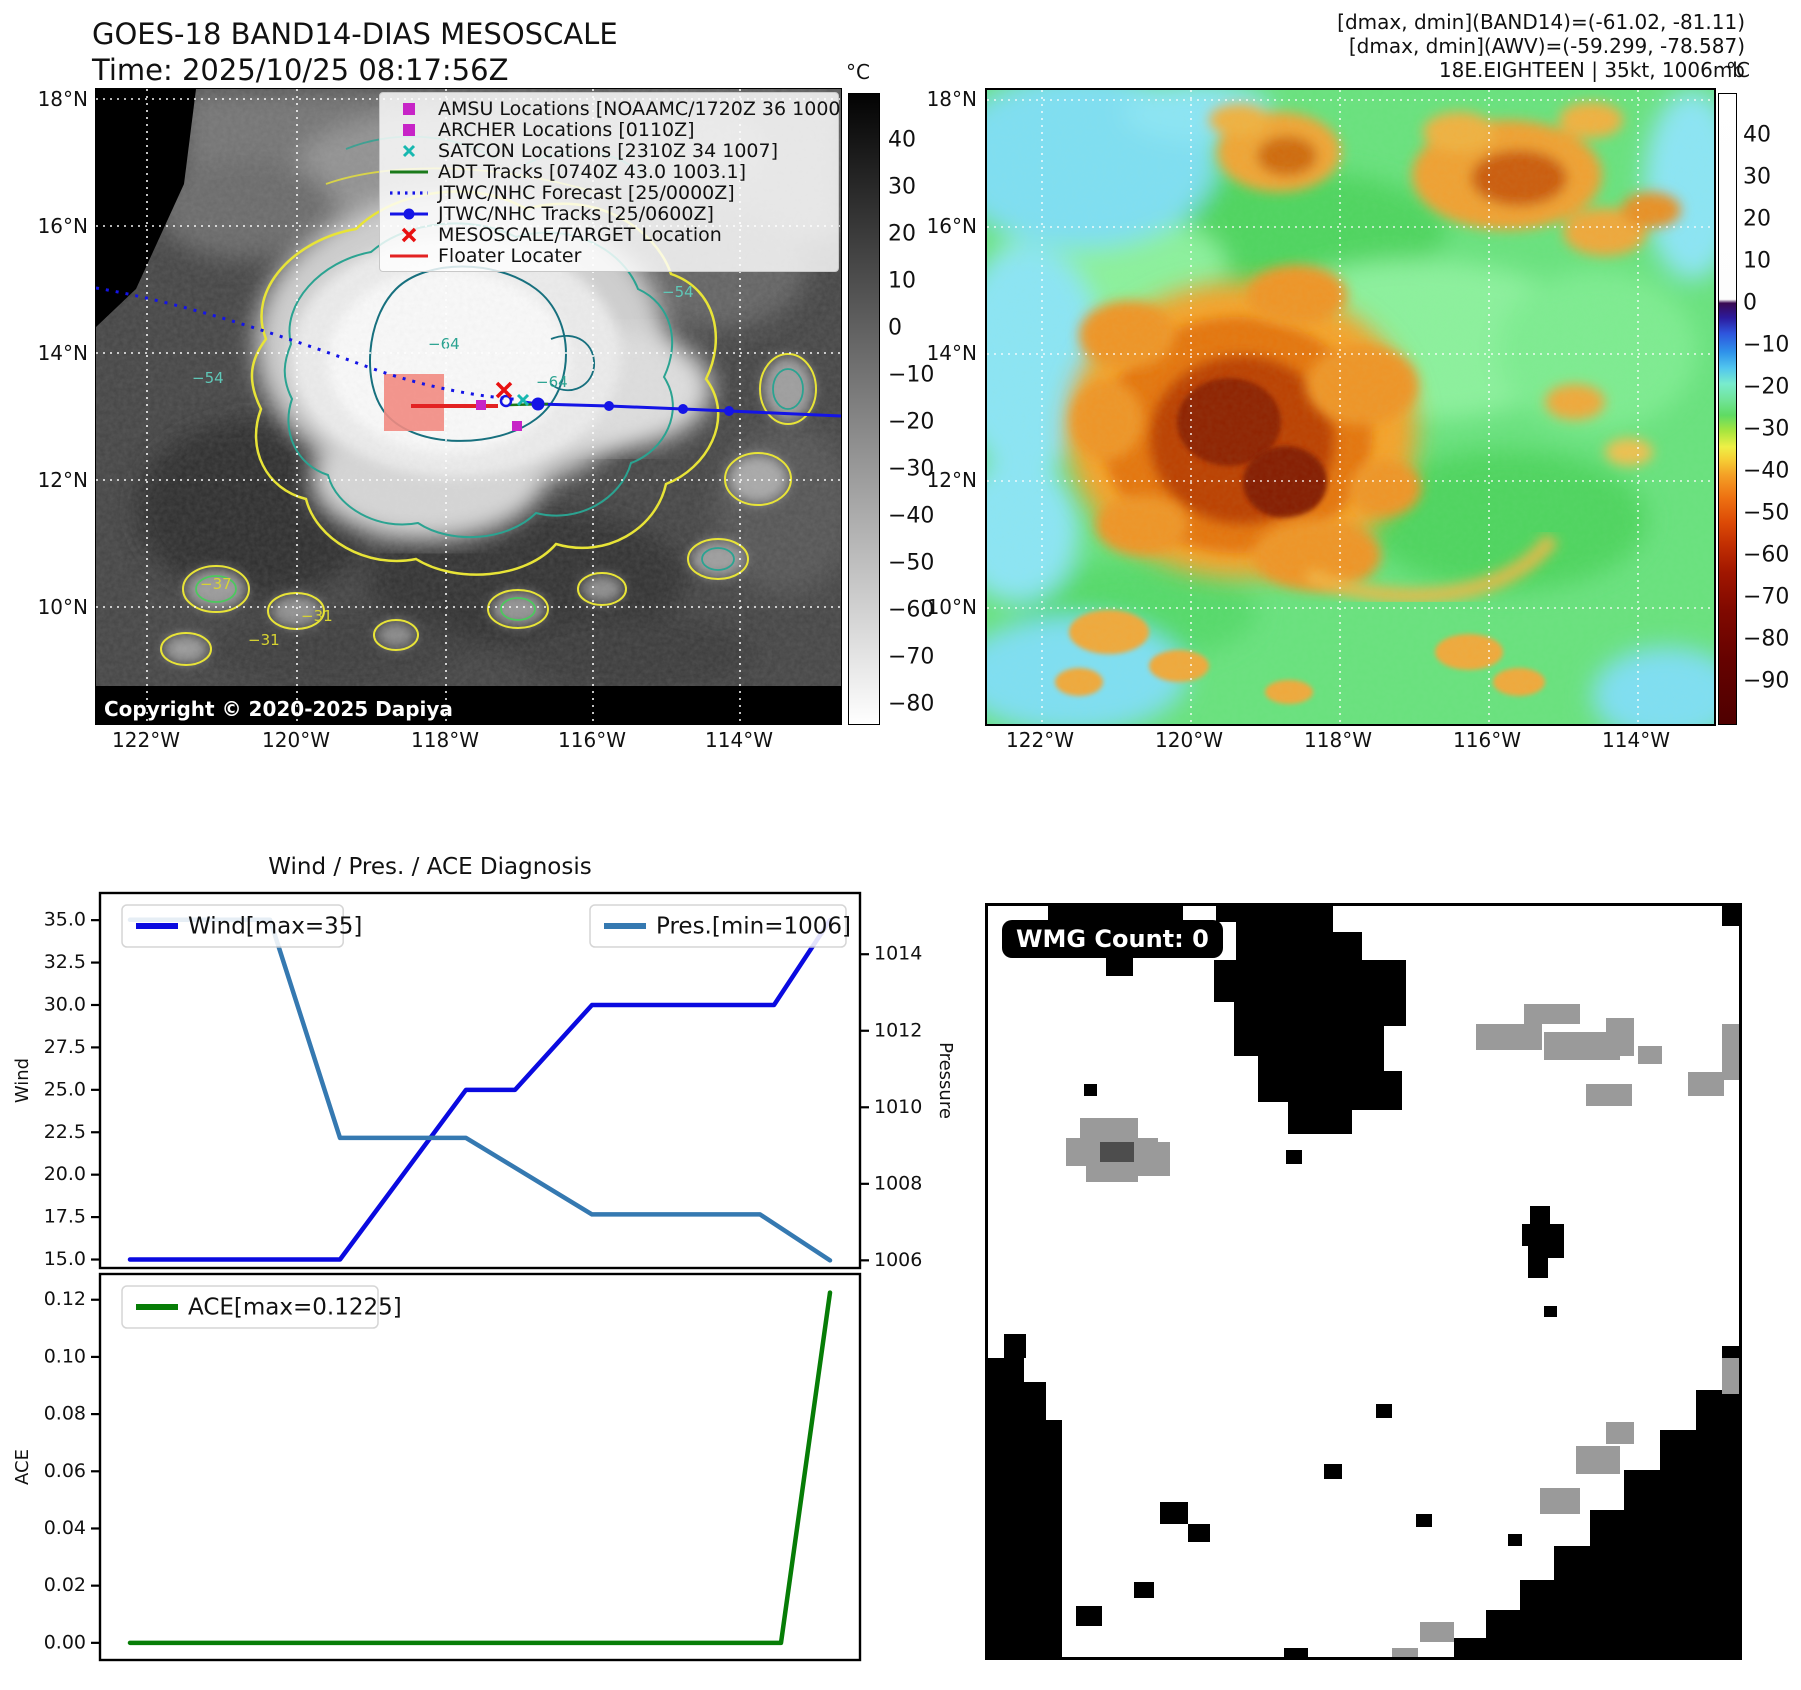 This screenshot has height=1690, width=1801. What do you see at coordinates (898, 954) in the screenshot?
I see `ytick-label-right: 1014` at bounding box center [898, 954].